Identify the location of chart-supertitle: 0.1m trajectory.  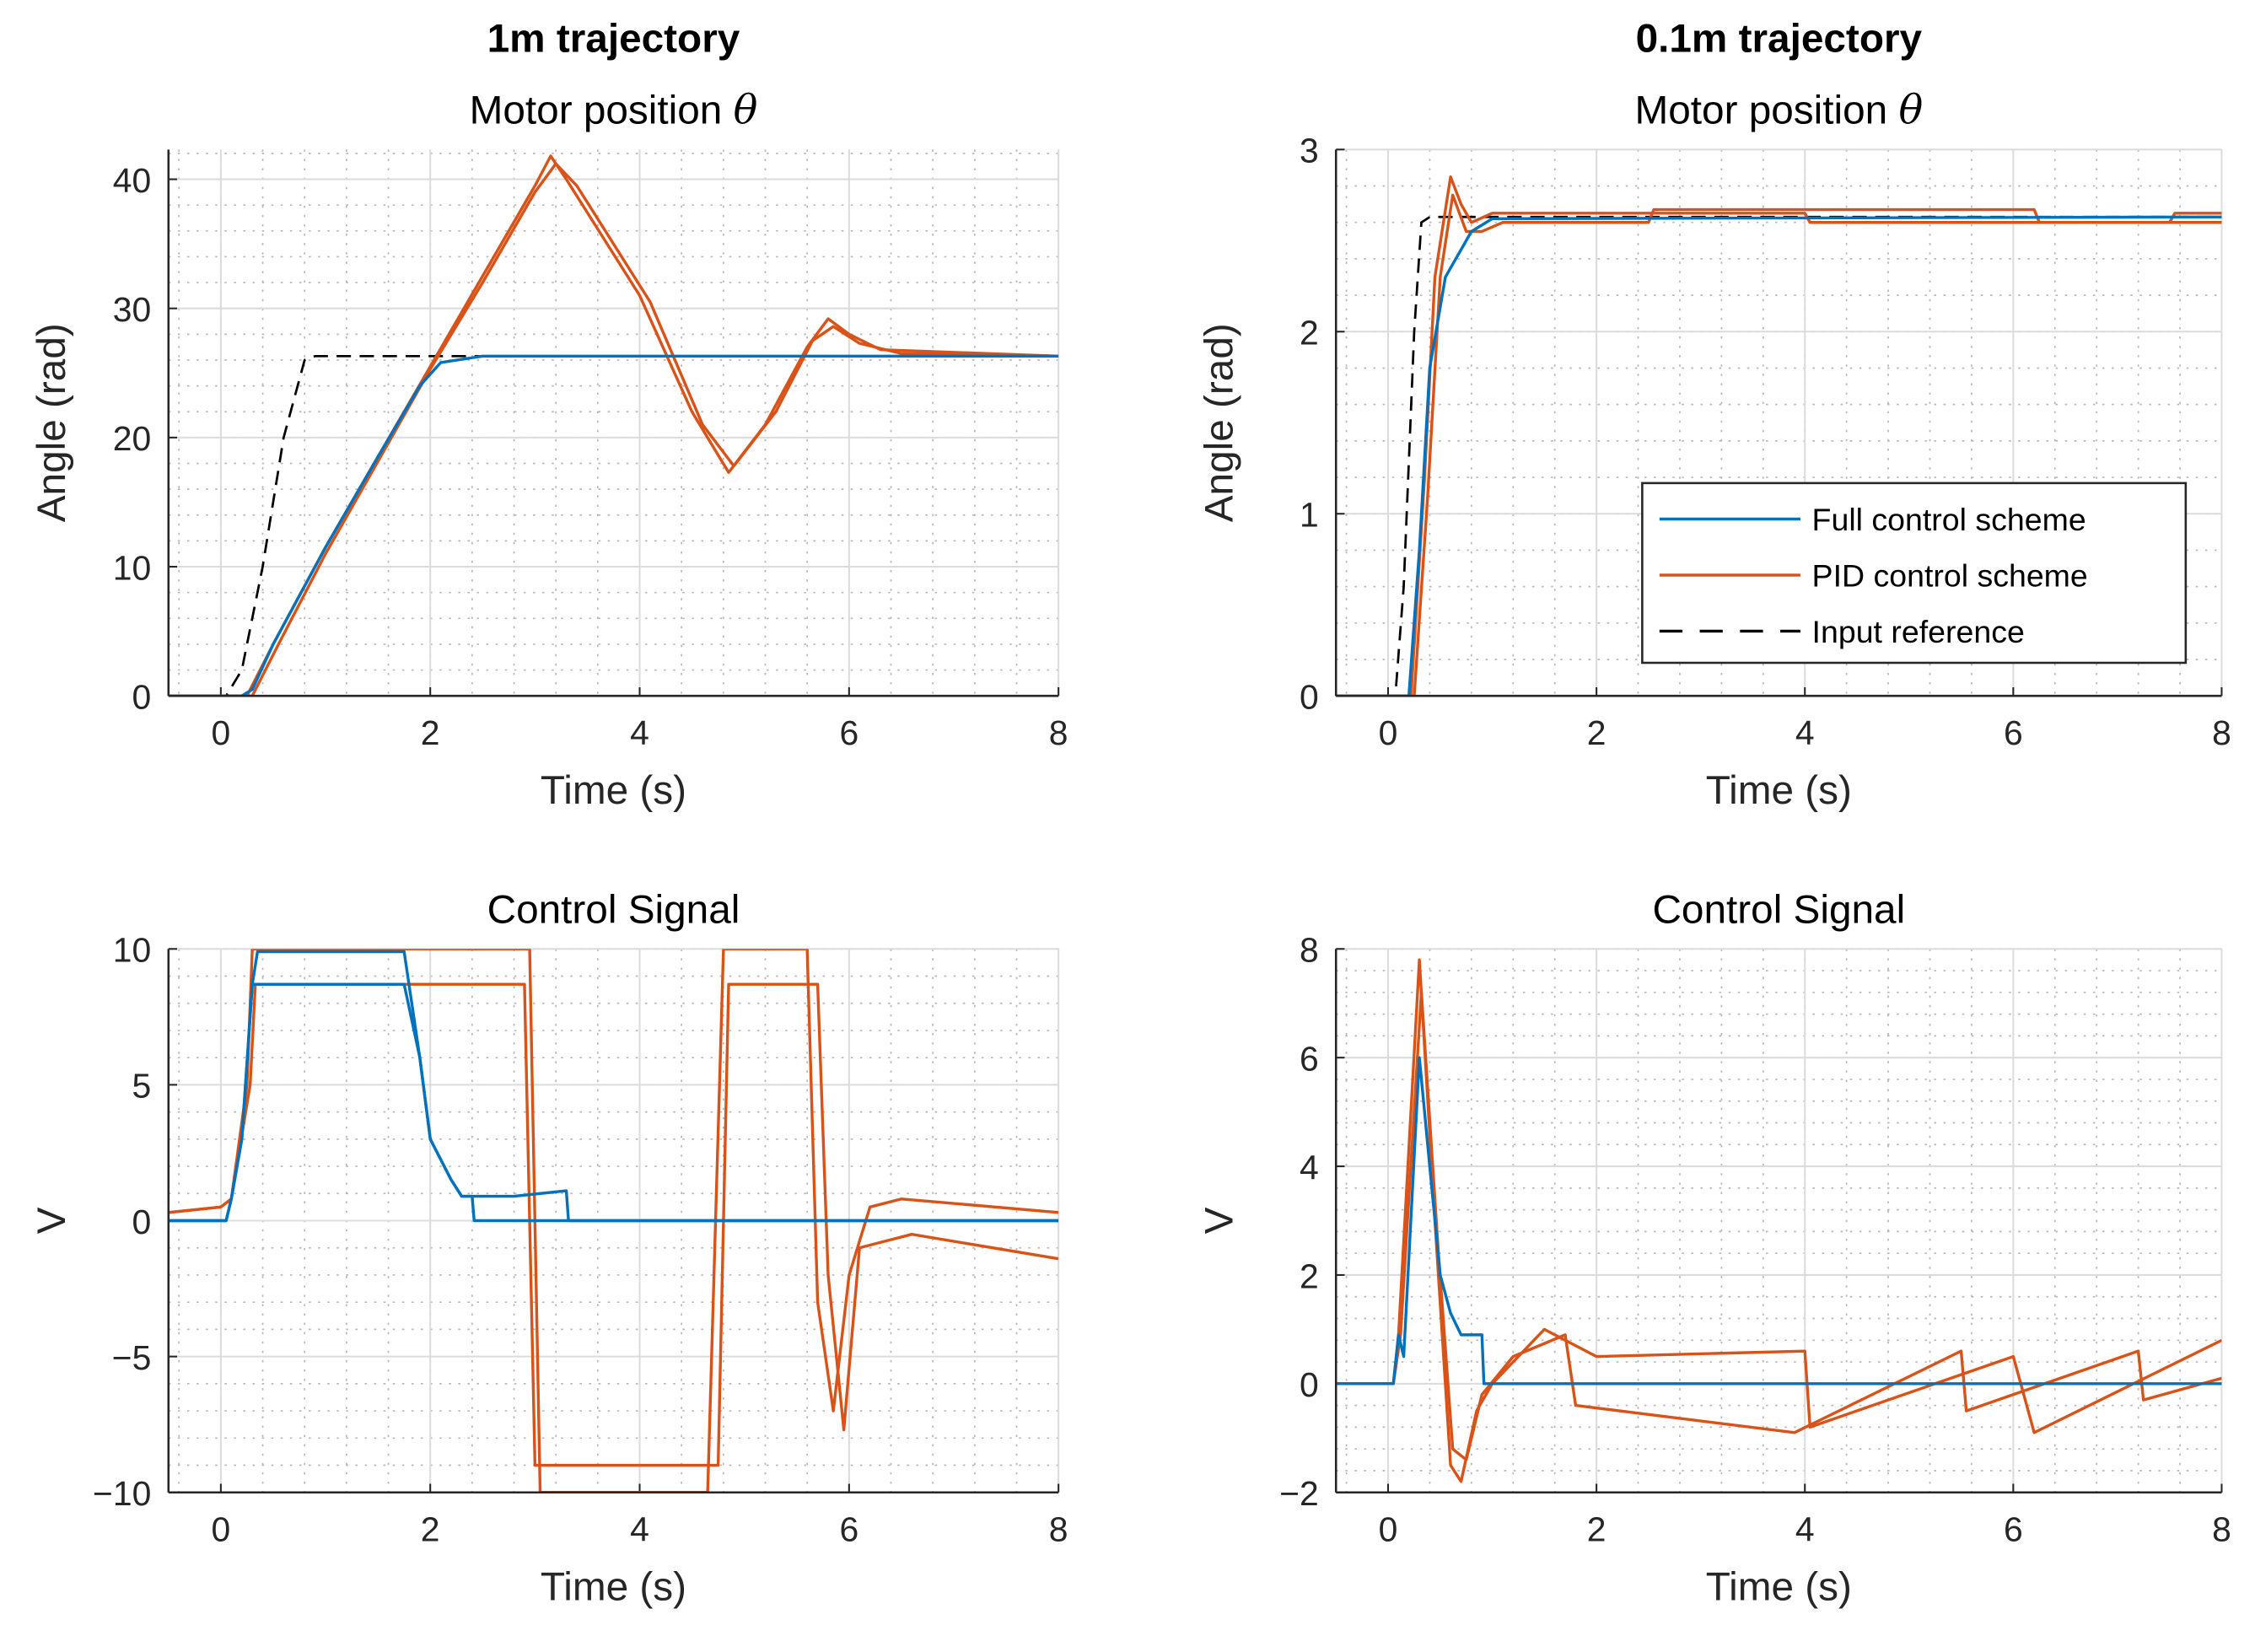
(1779, 39).